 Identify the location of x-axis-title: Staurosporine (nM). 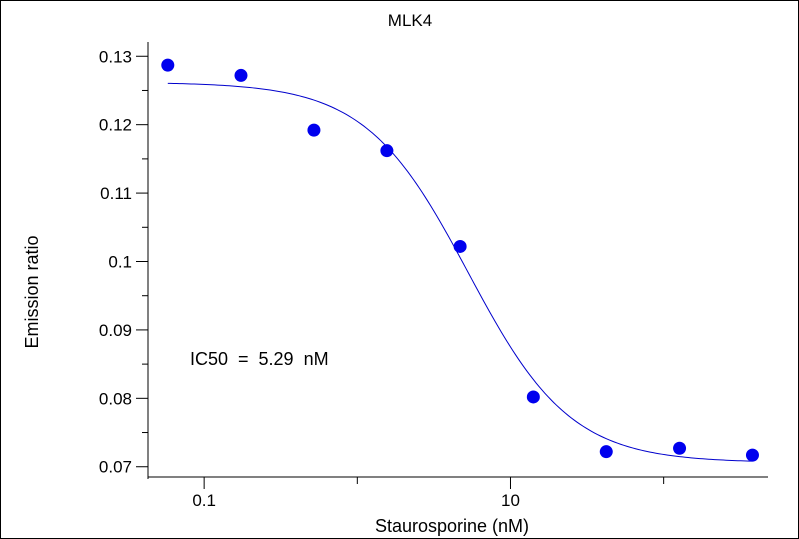
(452, 526).